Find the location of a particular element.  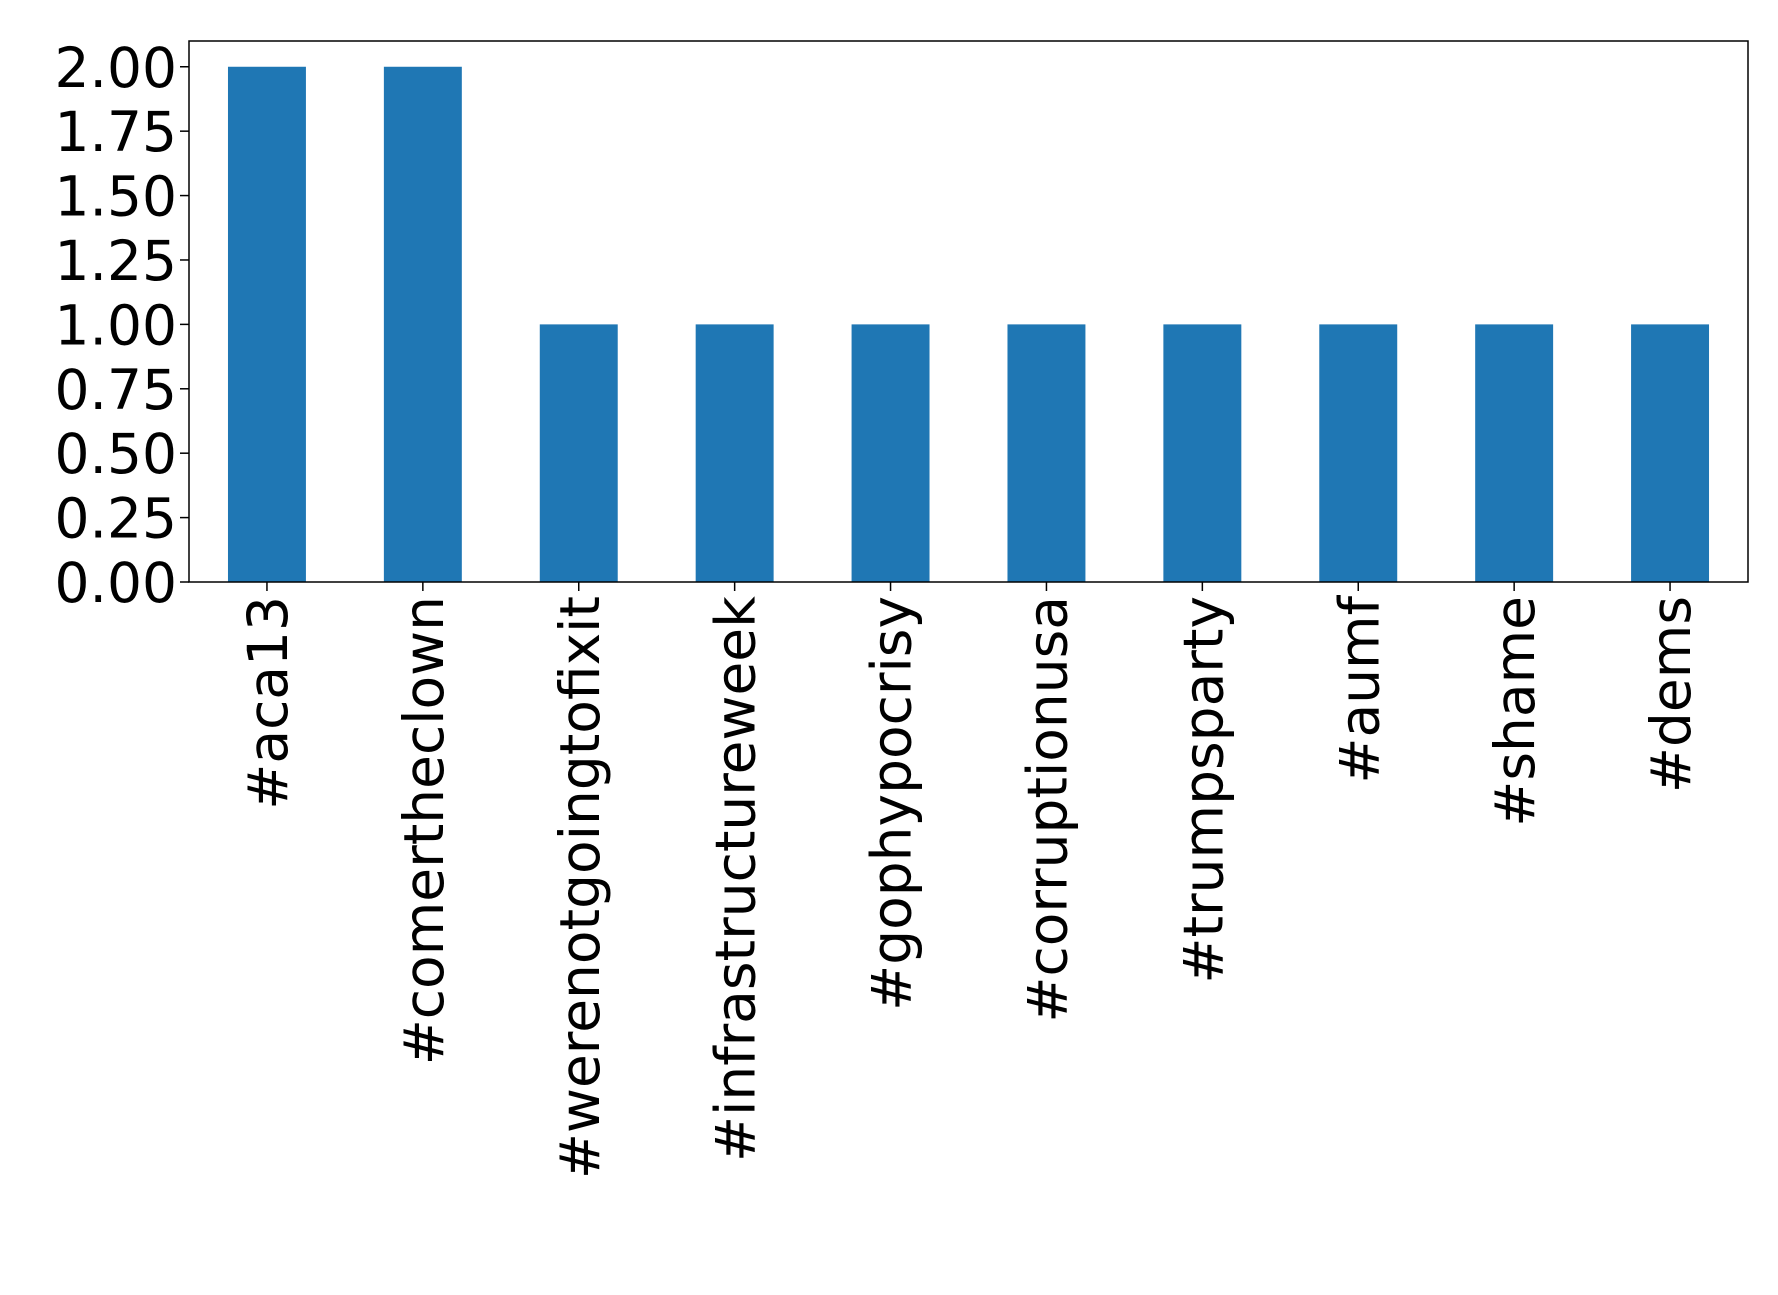

x-tick-label: #aca13 is located at coordinates (268, 703).